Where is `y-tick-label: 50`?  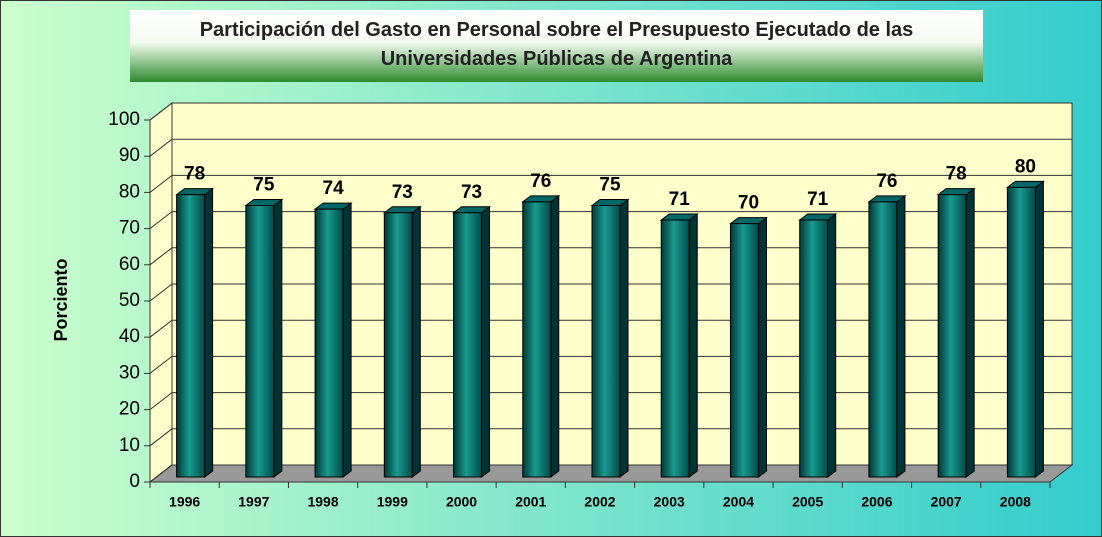
y-tick-label: 50 is located at coordinates (129, 300).